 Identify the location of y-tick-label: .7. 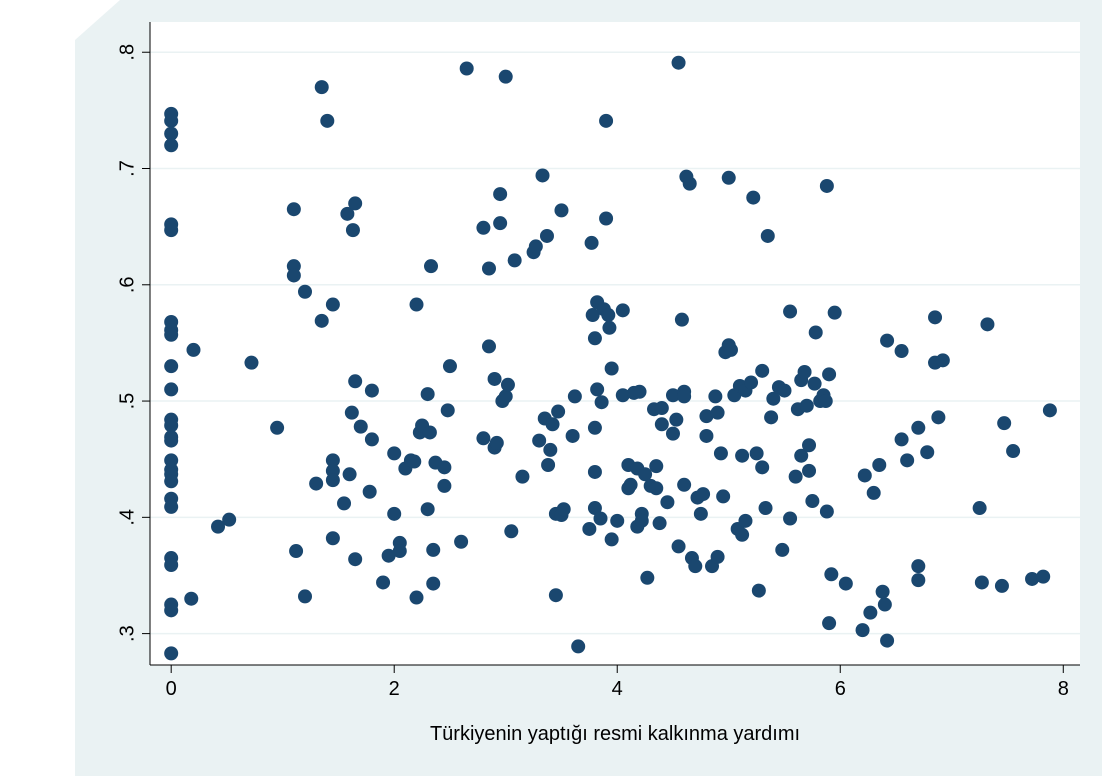
(127, 168).